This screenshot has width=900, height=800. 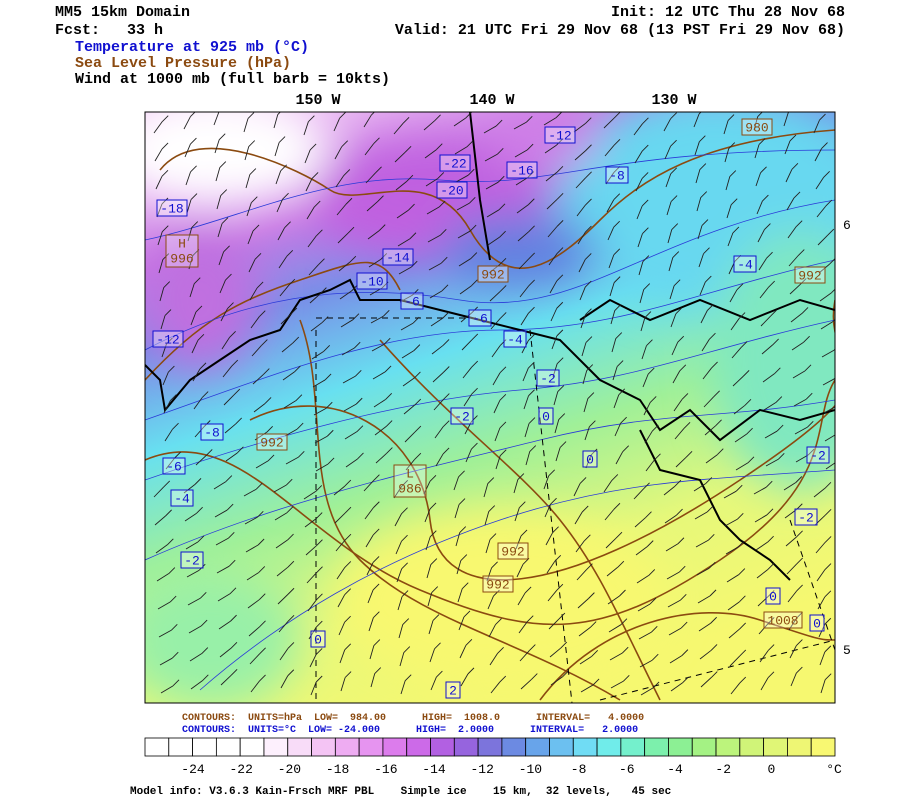 What do you see at coordinates (232, 79) in the screenshot?
I see `field-wind: Wind at 1000 mb (full barb = 10kts)` at bounding box center [232, 79].